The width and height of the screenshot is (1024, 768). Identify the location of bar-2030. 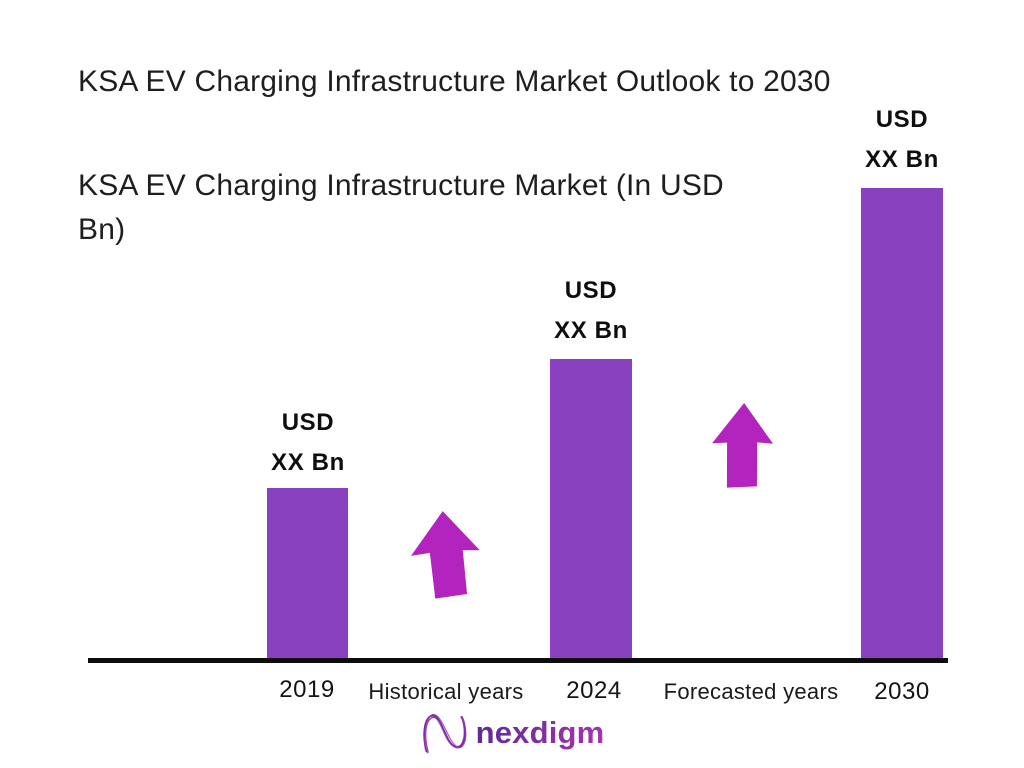
(902, 424).